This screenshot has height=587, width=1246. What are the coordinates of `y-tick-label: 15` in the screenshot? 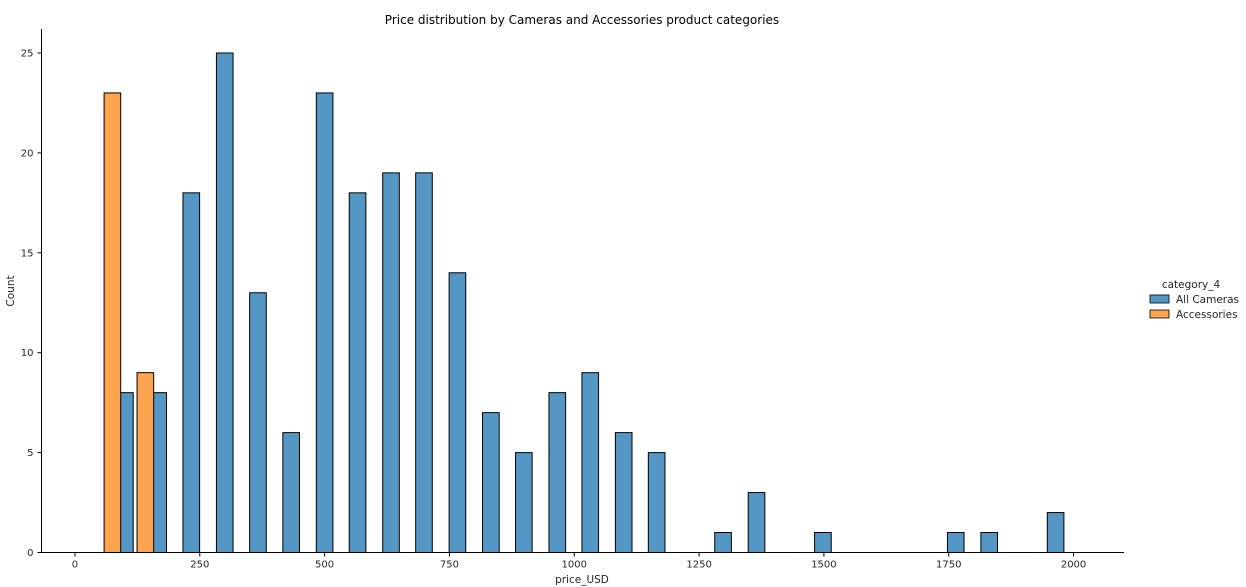 It's located at (27, 253).